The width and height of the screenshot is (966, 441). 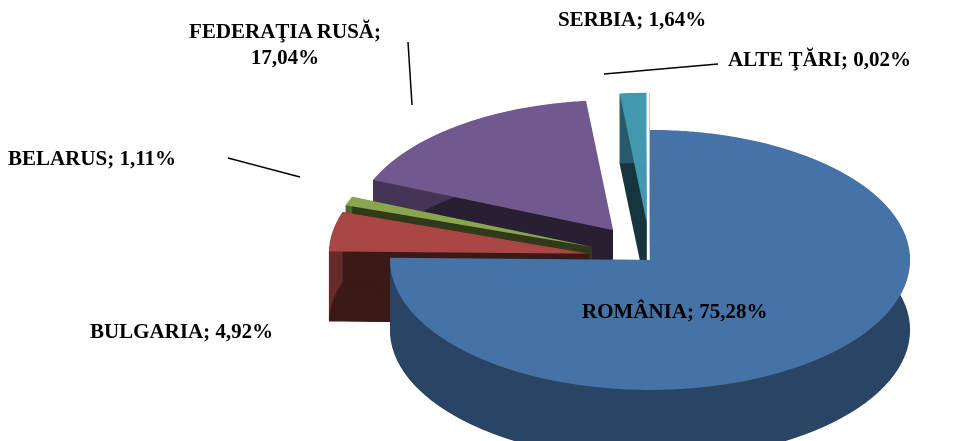 I want to click on data-label: BULGARIA; 4,92%, so click(x=182, y=331).